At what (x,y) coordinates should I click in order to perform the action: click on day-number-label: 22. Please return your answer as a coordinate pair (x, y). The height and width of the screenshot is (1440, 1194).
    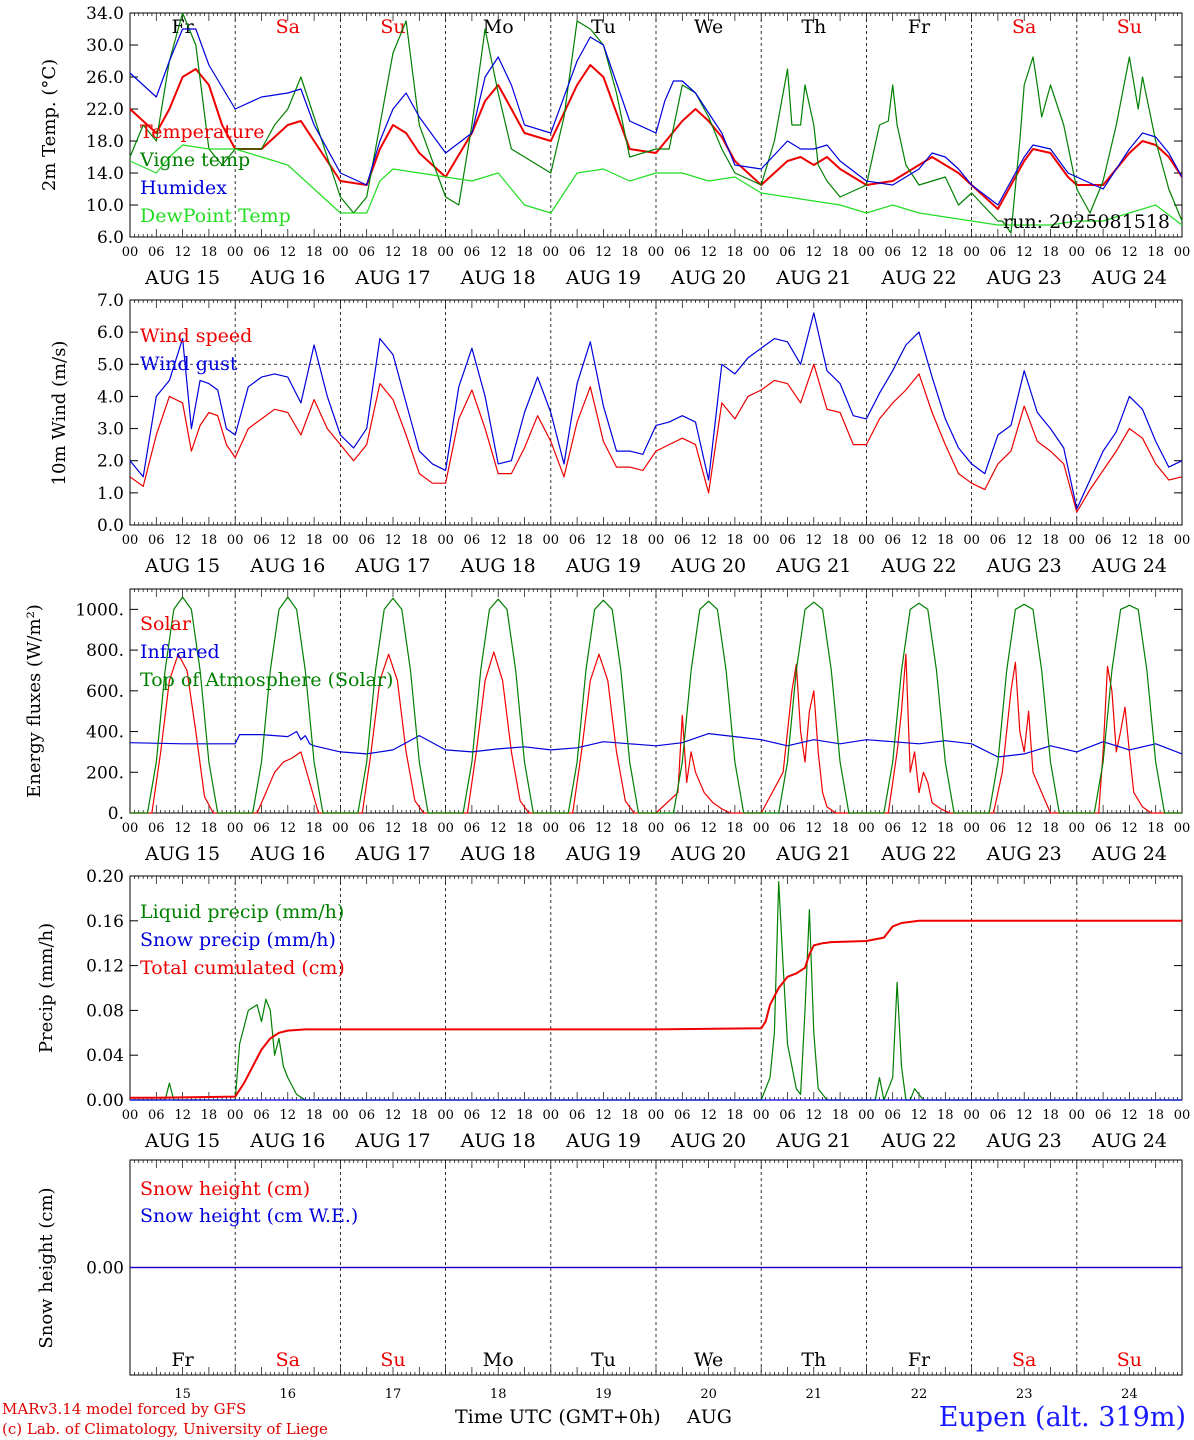
    Looking at the image, I should click on (919, 1393).